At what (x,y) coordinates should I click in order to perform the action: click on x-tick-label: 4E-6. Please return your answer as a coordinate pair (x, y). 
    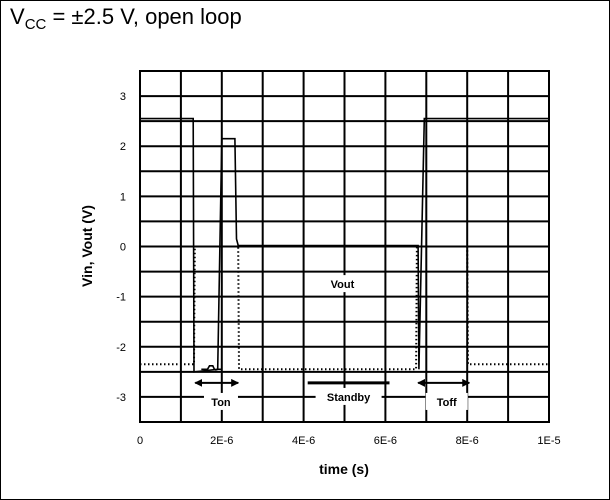
    Looking at the image, I should click on (303, 441).